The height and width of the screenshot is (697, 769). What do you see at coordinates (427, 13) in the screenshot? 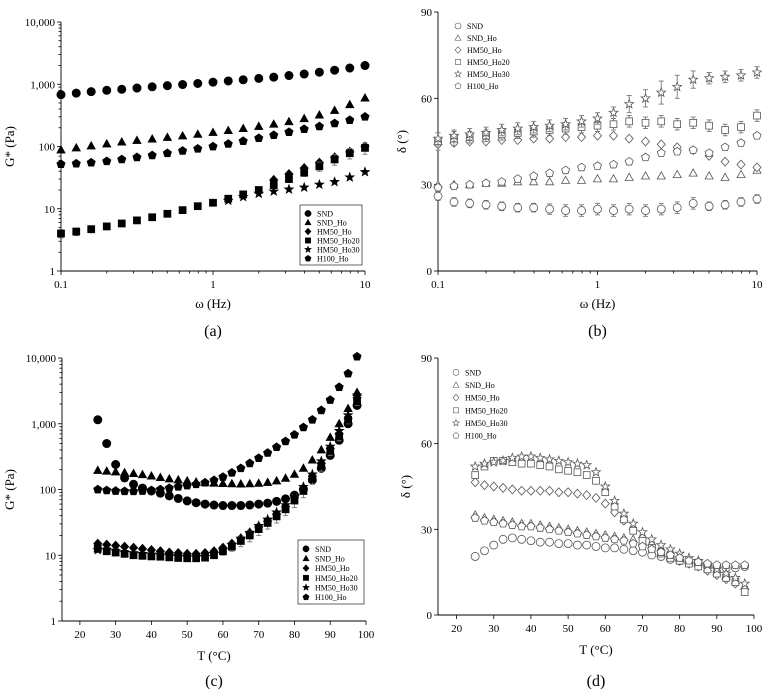
I see `y-tick-label: 90` at bounding box center [427, 13].